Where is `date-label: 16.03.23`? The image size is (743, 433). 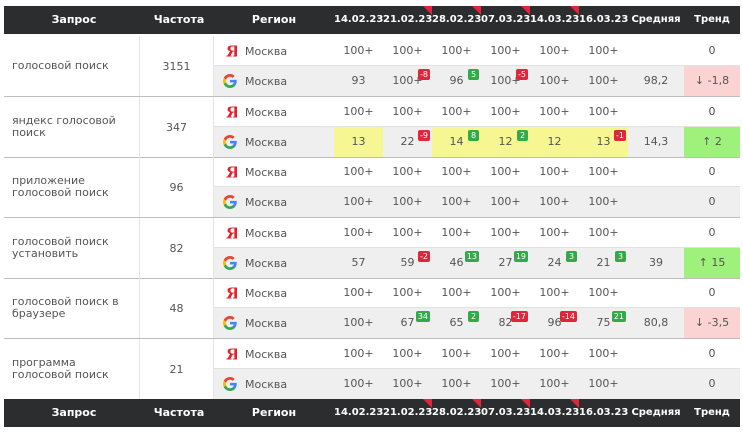 date-label: 16.03.23 is located at coordinates (604, 412).